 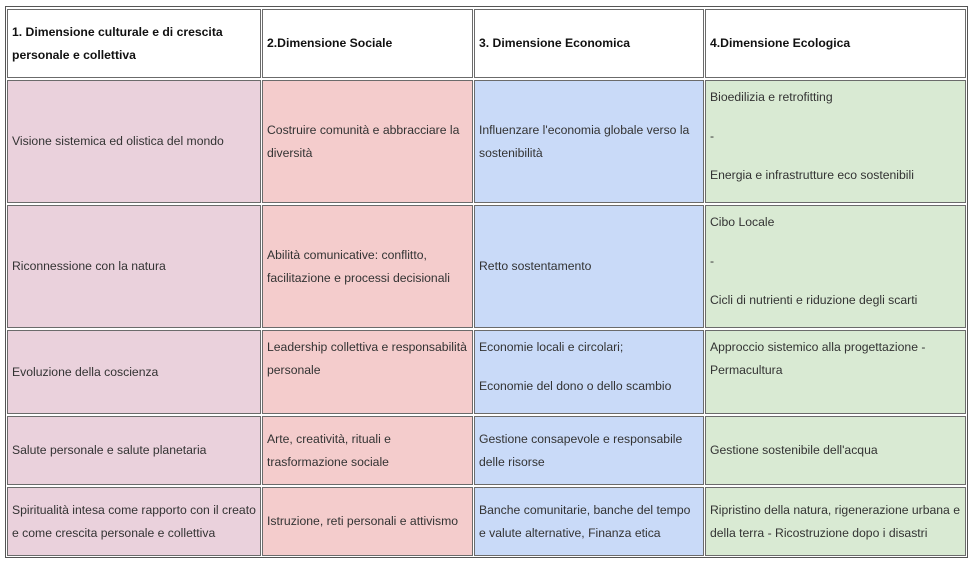 I want to click on cell-ecological-4: Gestione sostenibile dell'acqua, so click(x=835, y=450).